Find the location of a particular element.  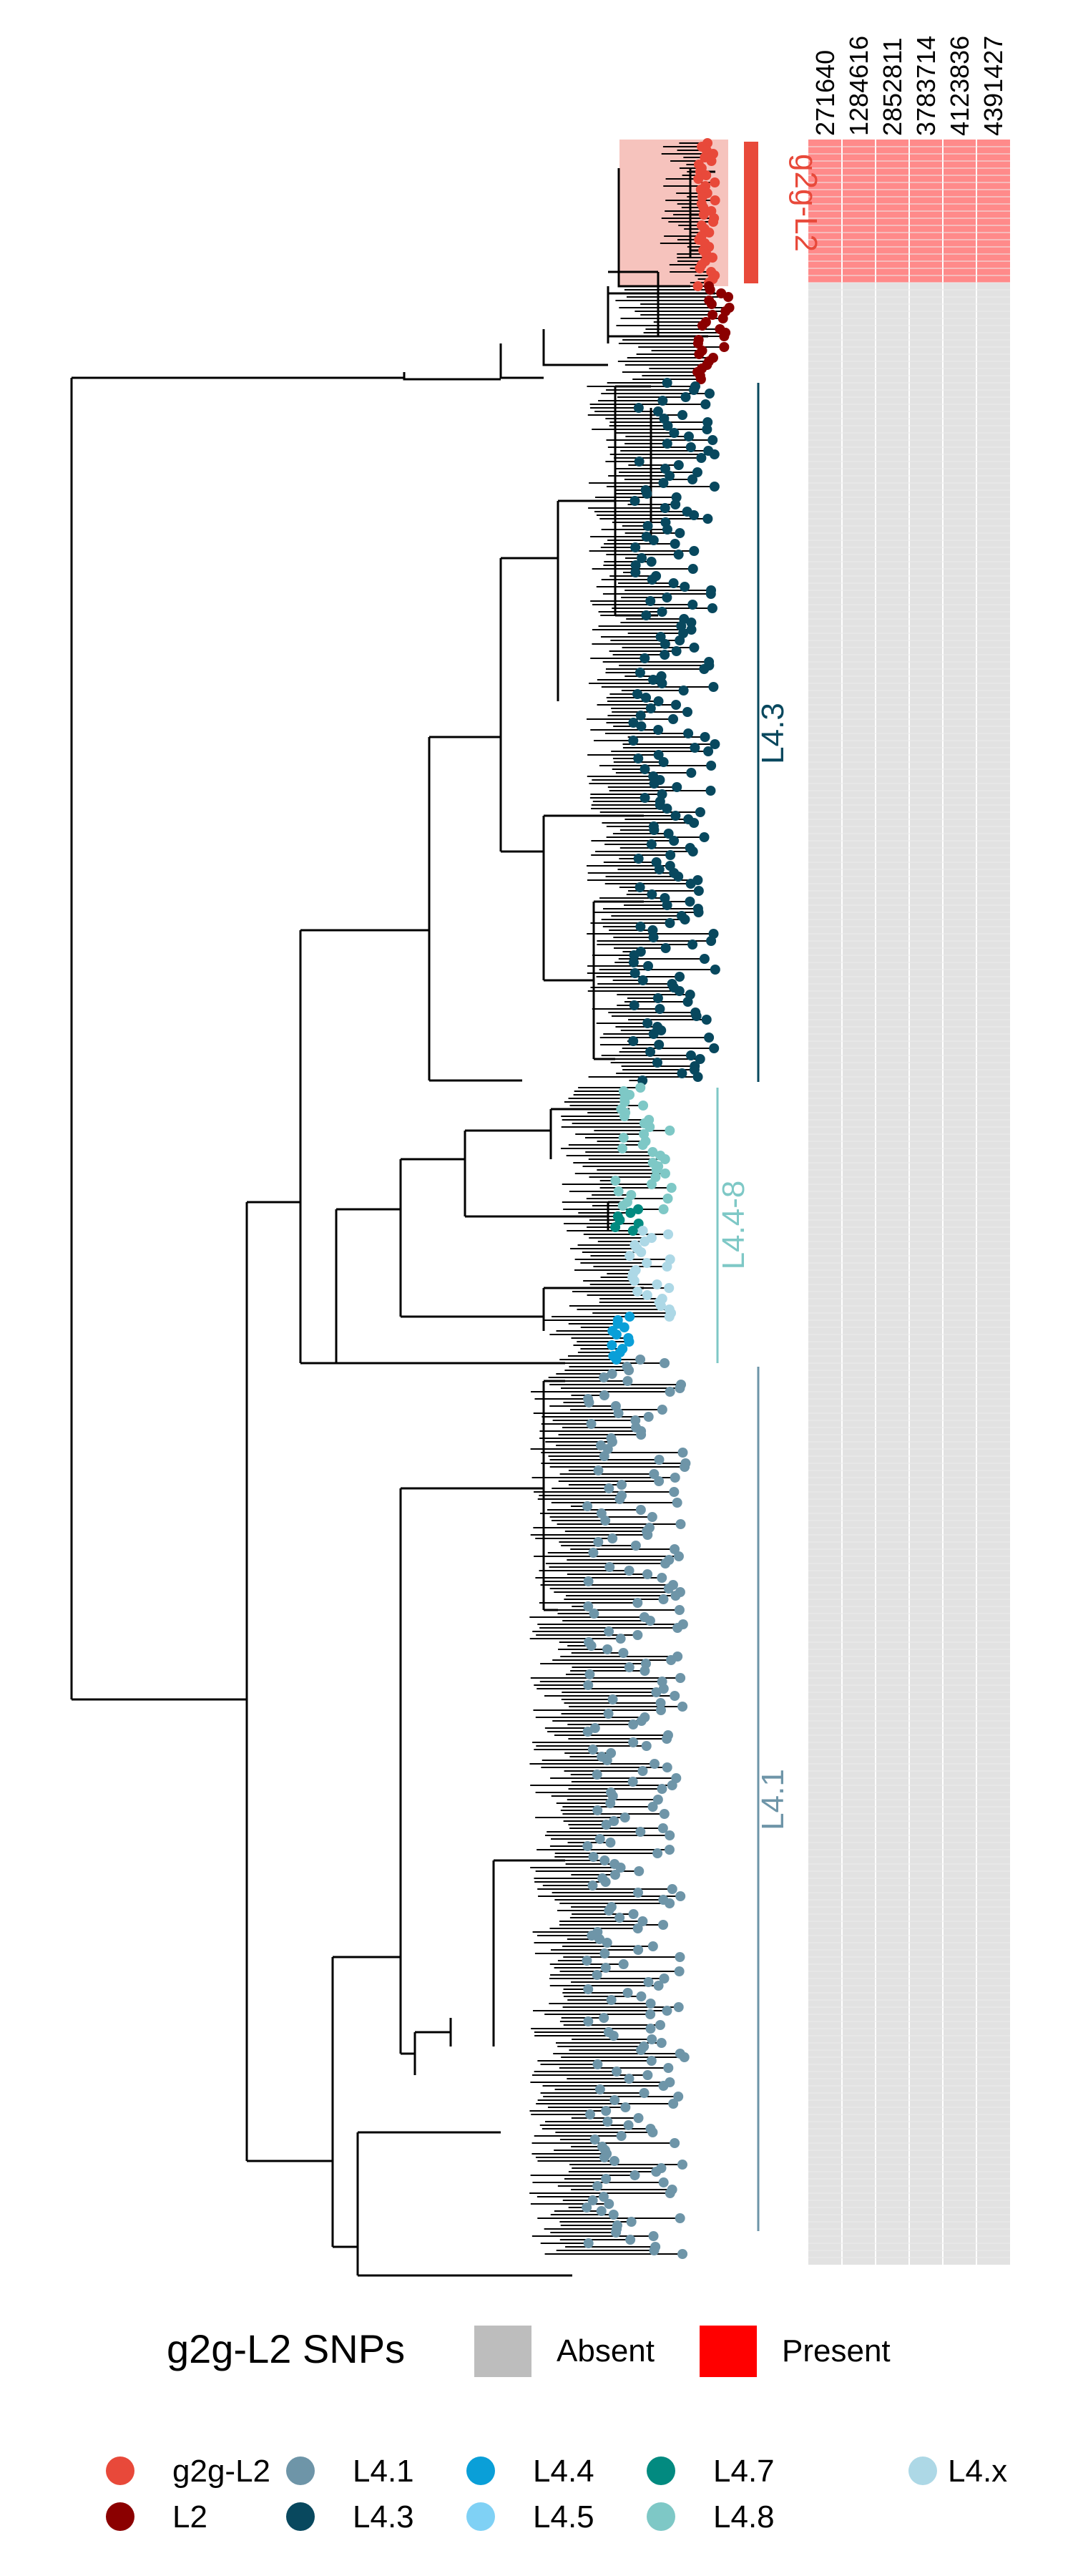

legend-lineage-swatch is located at coordinates (922, 2471).